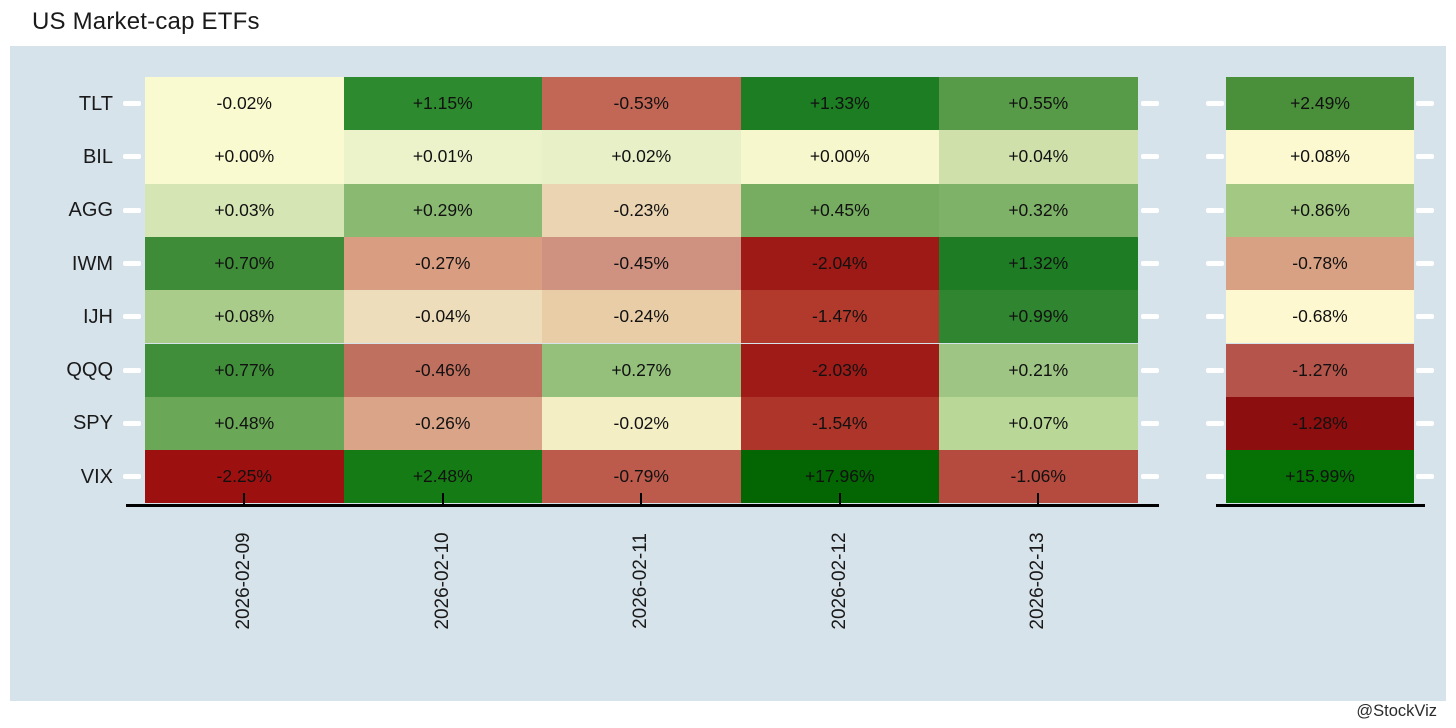 Image resolution: width=1456 pixels, height=728 pixels. I want to click on y-tick-label-vix: VIX, so click(96, 476).